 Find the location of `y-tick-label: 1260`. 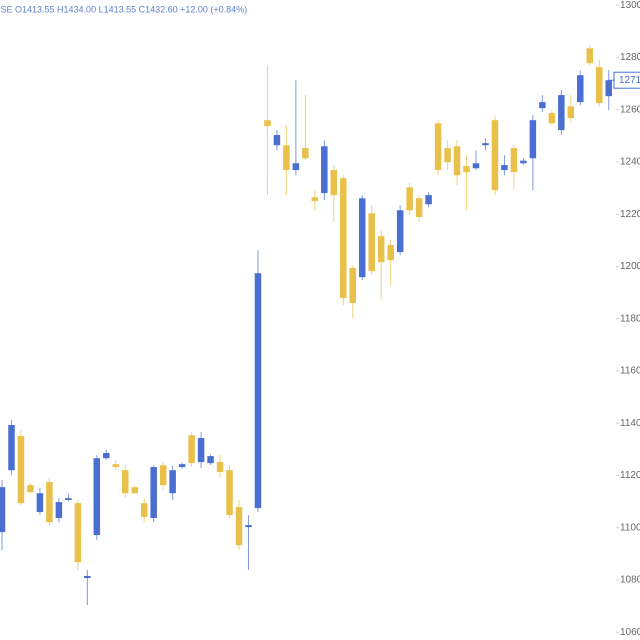

y-tick-label: 1260 is located at coordinates (630, 109).